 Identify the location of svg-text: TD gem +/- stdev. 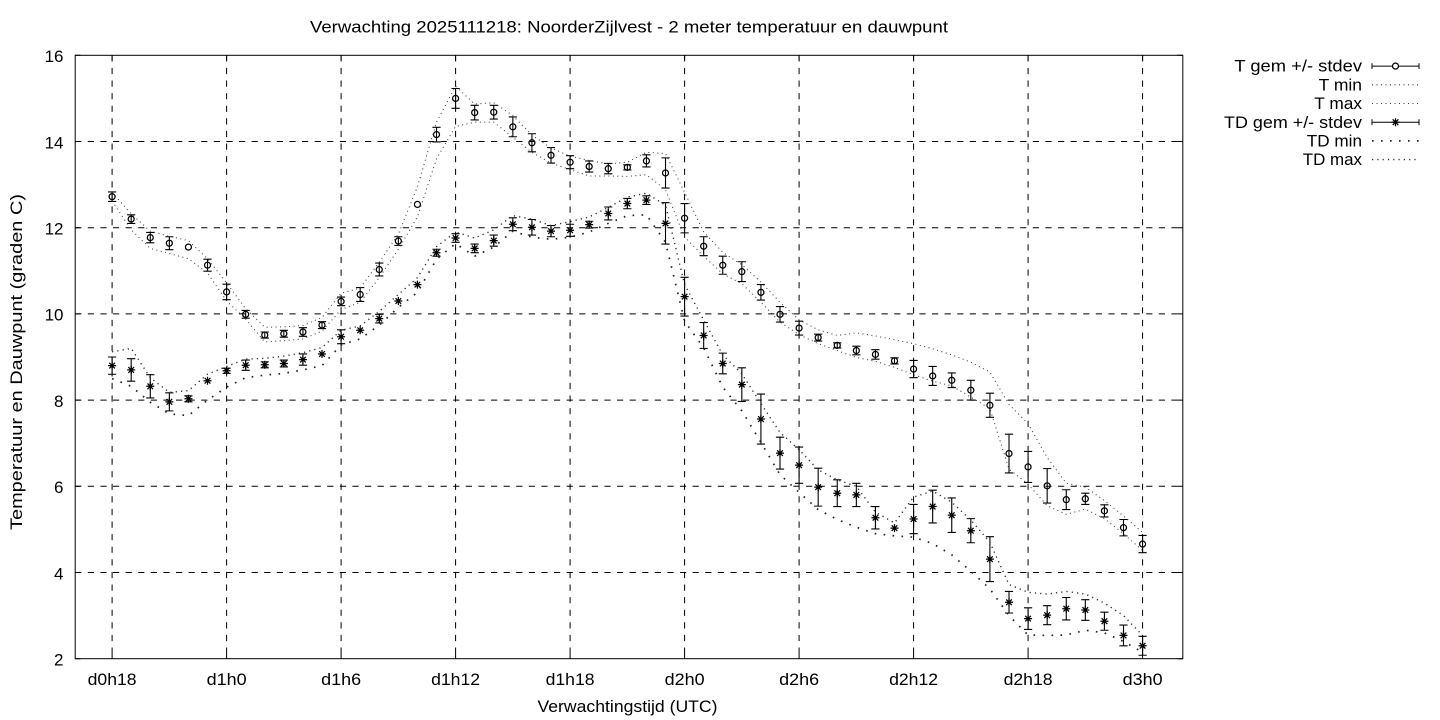
(1293, 122).